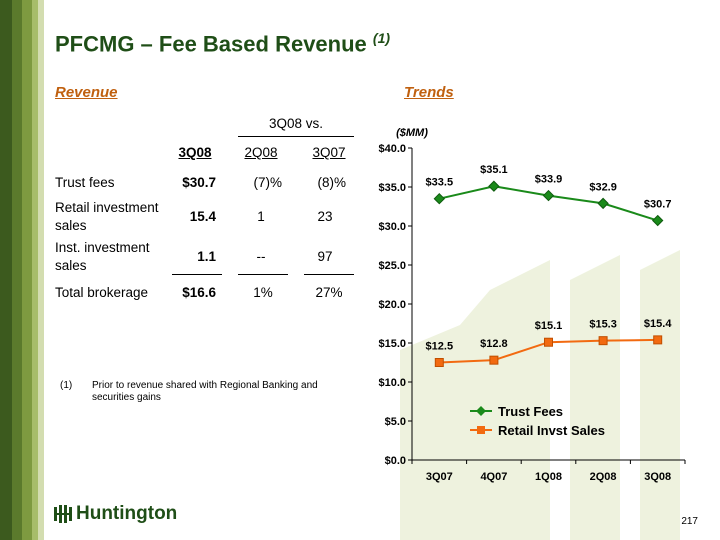 This screenshot has height=540, width=720. Describe the element at coordinates (549, 180) in the screenshot. I see `data-label: $33.9` at that location.